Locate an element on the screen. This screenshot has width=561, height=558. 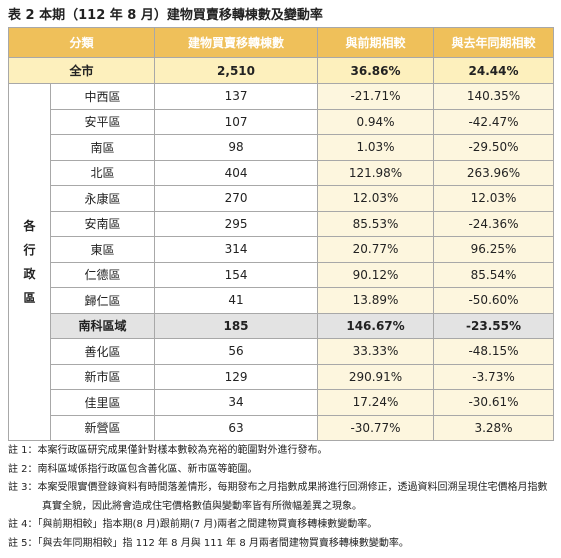
cell: 1.03% is located at coordinates (376, 147).